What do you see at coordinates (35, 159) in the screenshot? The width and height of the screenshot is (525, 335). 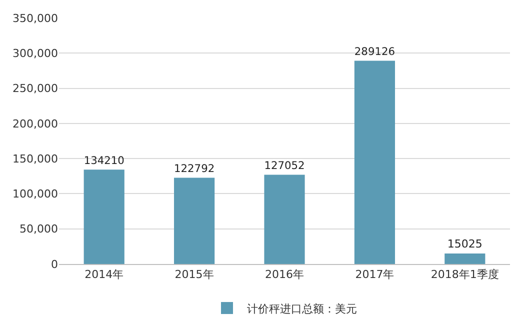 I see `y-tick-label: 150,000` at bounding box center [35, 159].